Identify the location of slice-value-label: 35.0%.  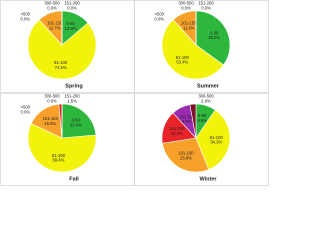
(214, 37).